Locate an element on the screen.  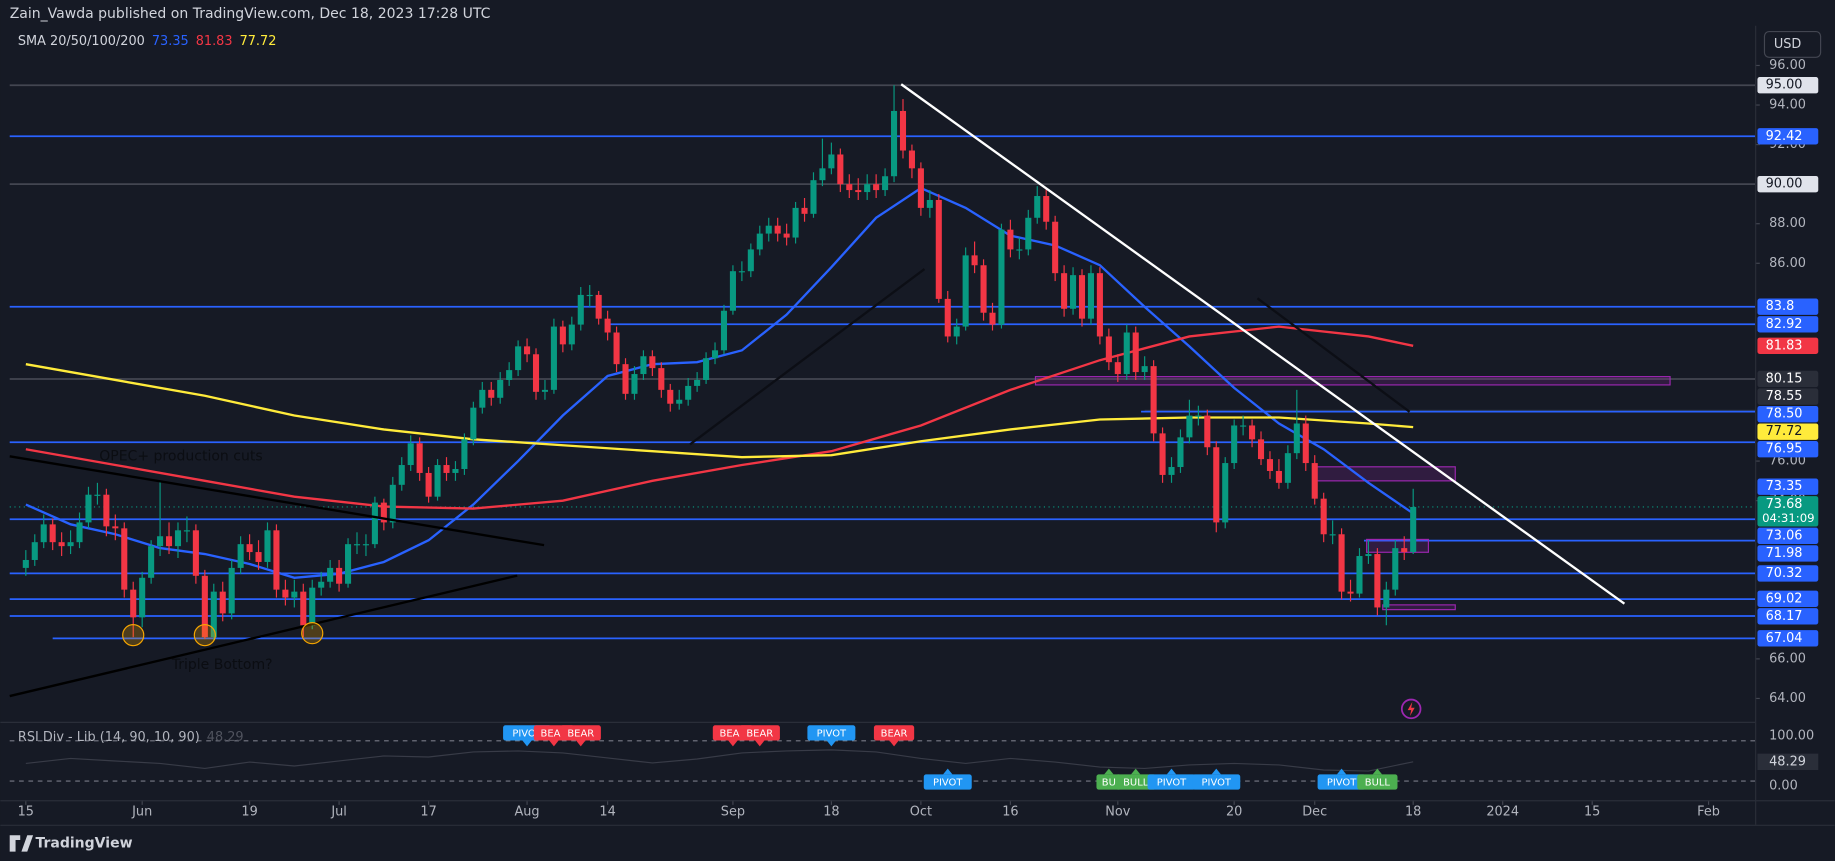
brand: TradingView is located at coordinates (71, 843).